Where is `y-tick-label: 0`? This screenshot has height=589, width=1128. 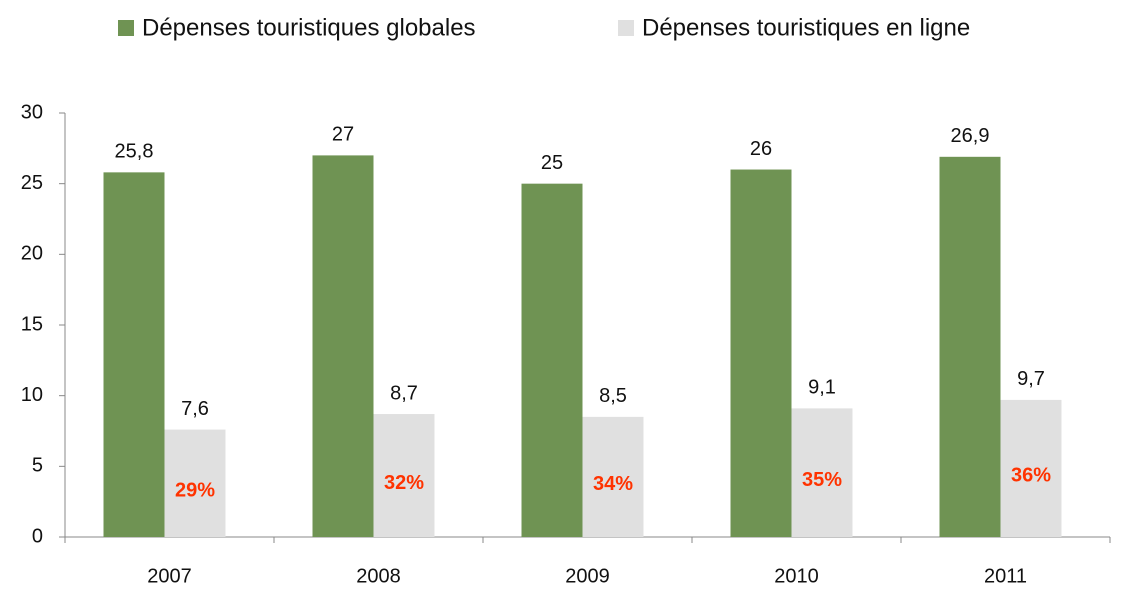 y-tick-label: 0 is located at coordinates (37, 536).